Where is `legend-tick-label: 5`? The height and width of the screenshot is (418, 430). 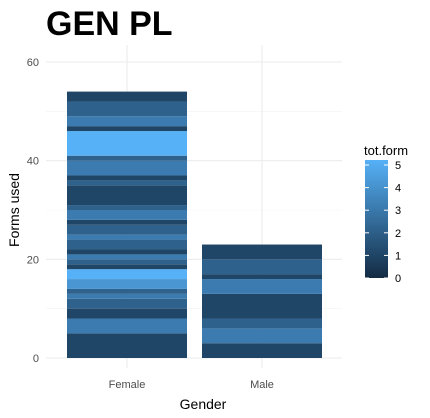
legend-tick-label: 5 is located at coordinates (398, 166).